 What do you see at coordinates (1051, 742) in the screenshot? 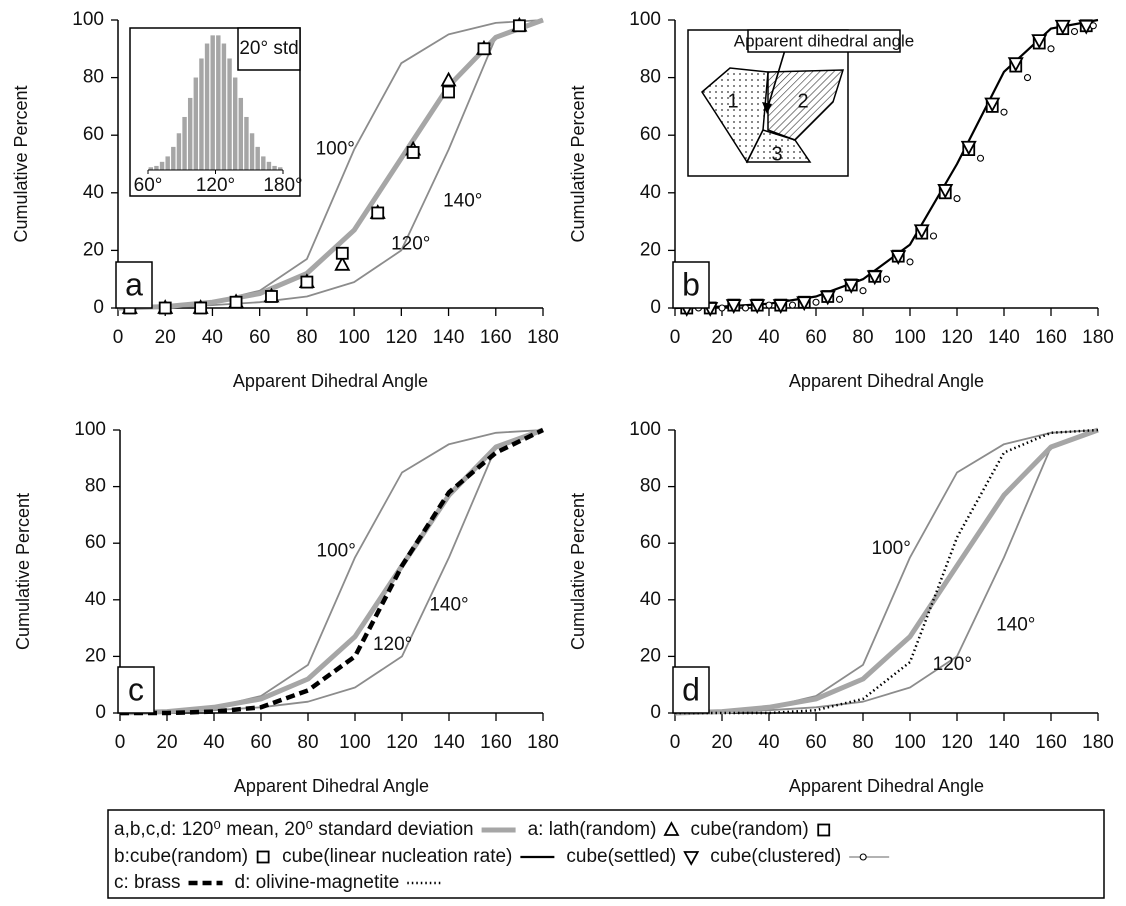
I see `x-tick-label: 160` at bounding box center [1051, 742].